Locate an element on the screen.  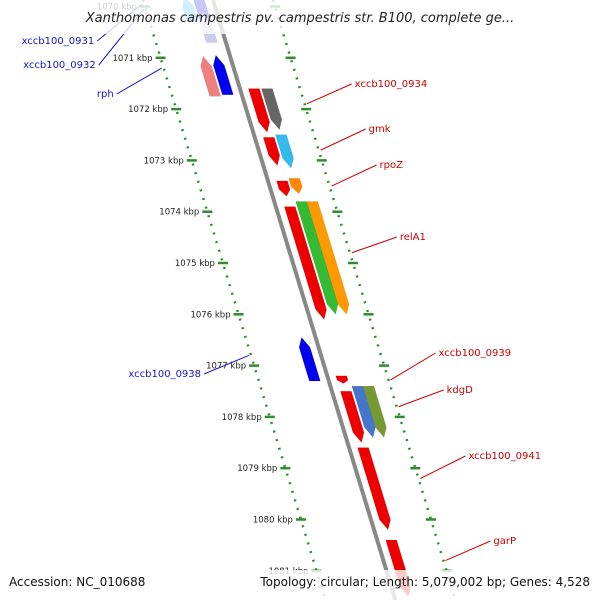
gene-label-xccb100_0941: xccb100_0941 is located at coordinates (504, 456).